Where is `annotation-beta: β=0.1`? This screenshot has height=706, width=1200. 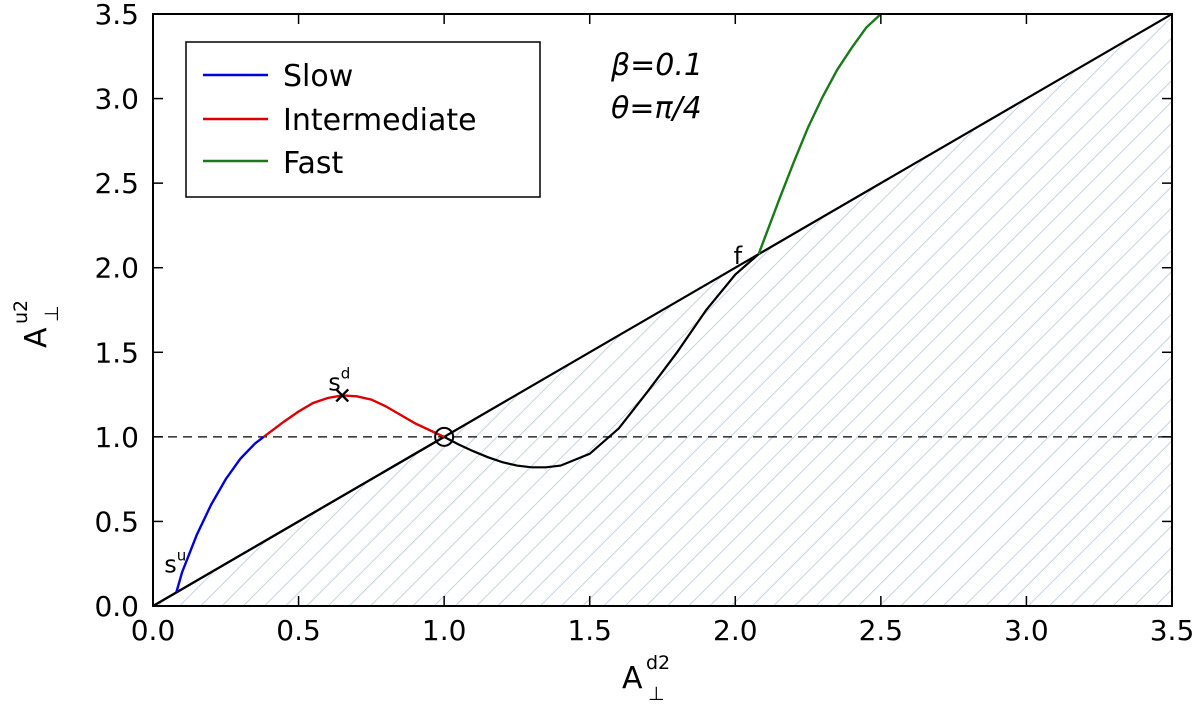
annotation-beta: β=0.1 is located at coordinates (656, 65).